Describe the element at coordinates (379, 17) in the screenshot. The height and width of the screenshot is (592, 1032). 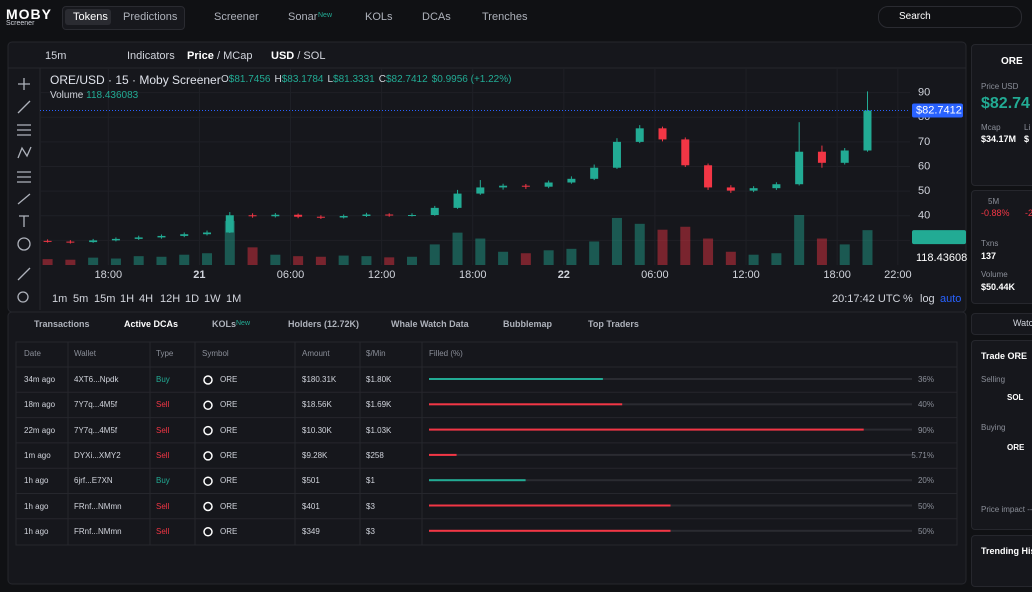
I see `nav-link: KOLs` at that location.